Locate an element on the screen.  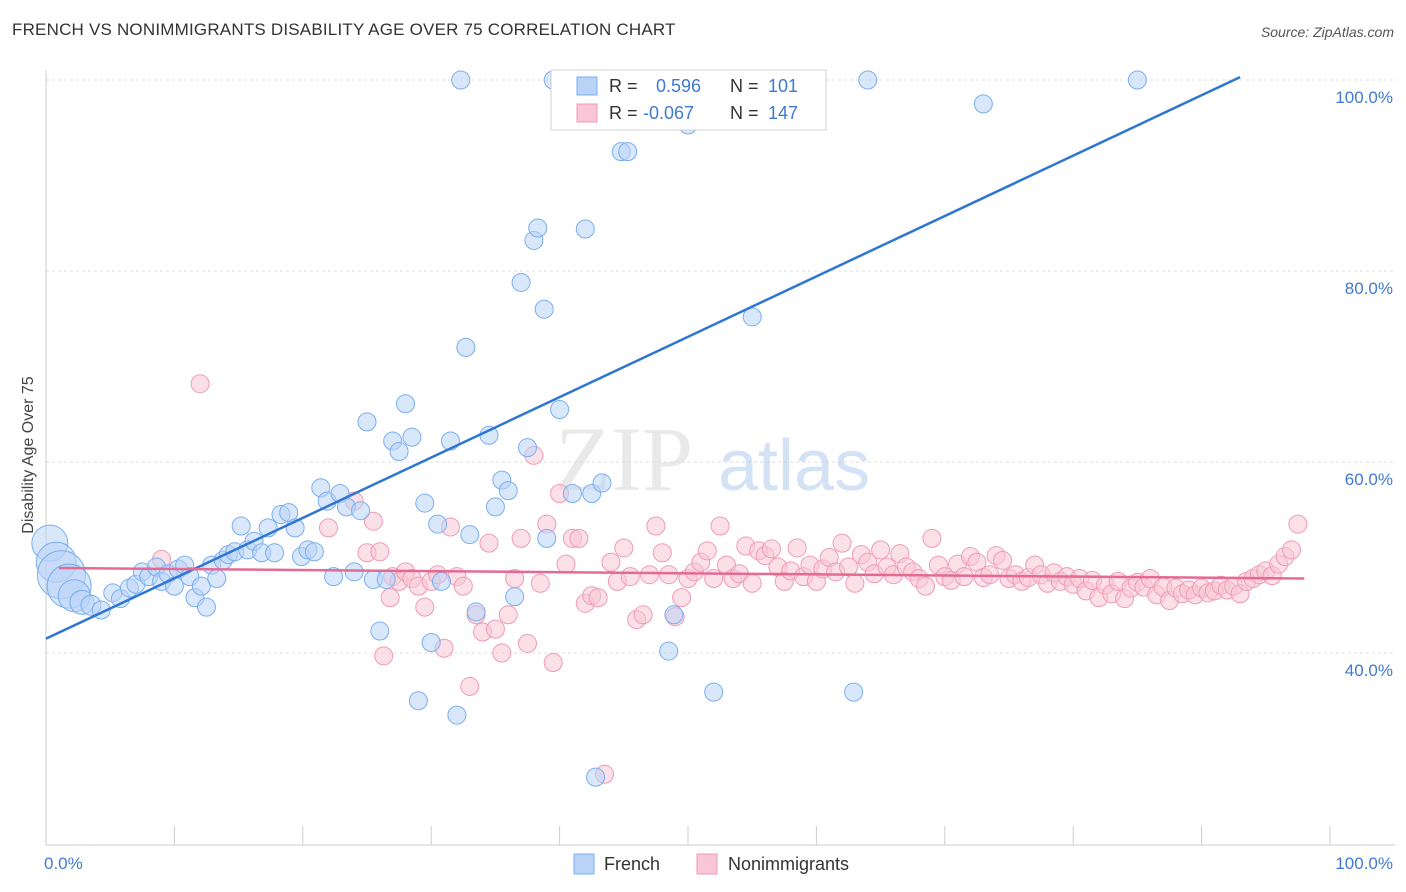
nonimmigrants-legend-swatch is located at coordinates (587, 113).